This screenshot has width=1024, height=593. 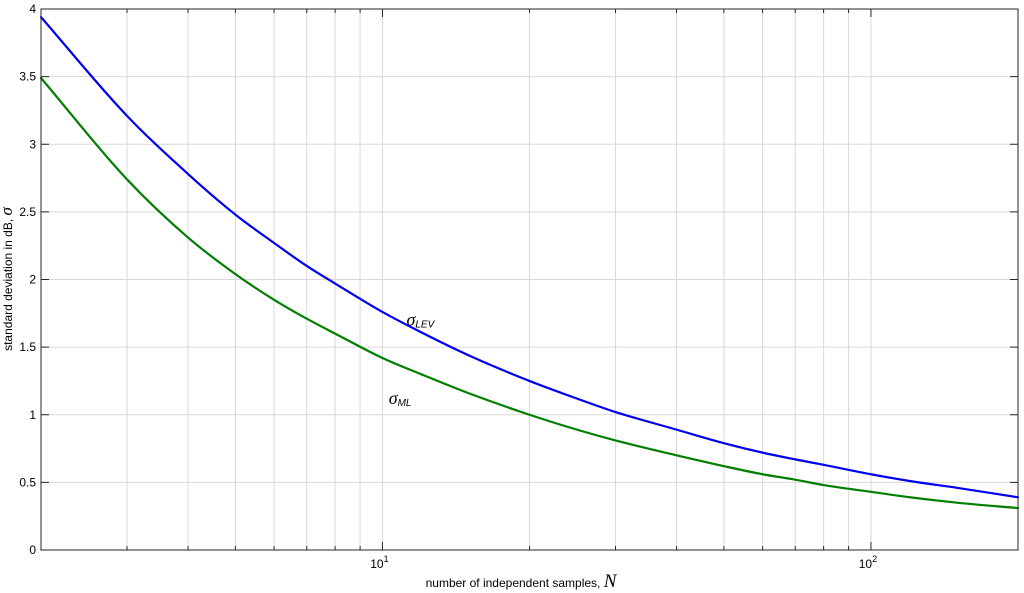 What do you see at coordinates (32, 144) in the screenshot?
I see `y-tick-label: 3` at bounding box center [32, 144].